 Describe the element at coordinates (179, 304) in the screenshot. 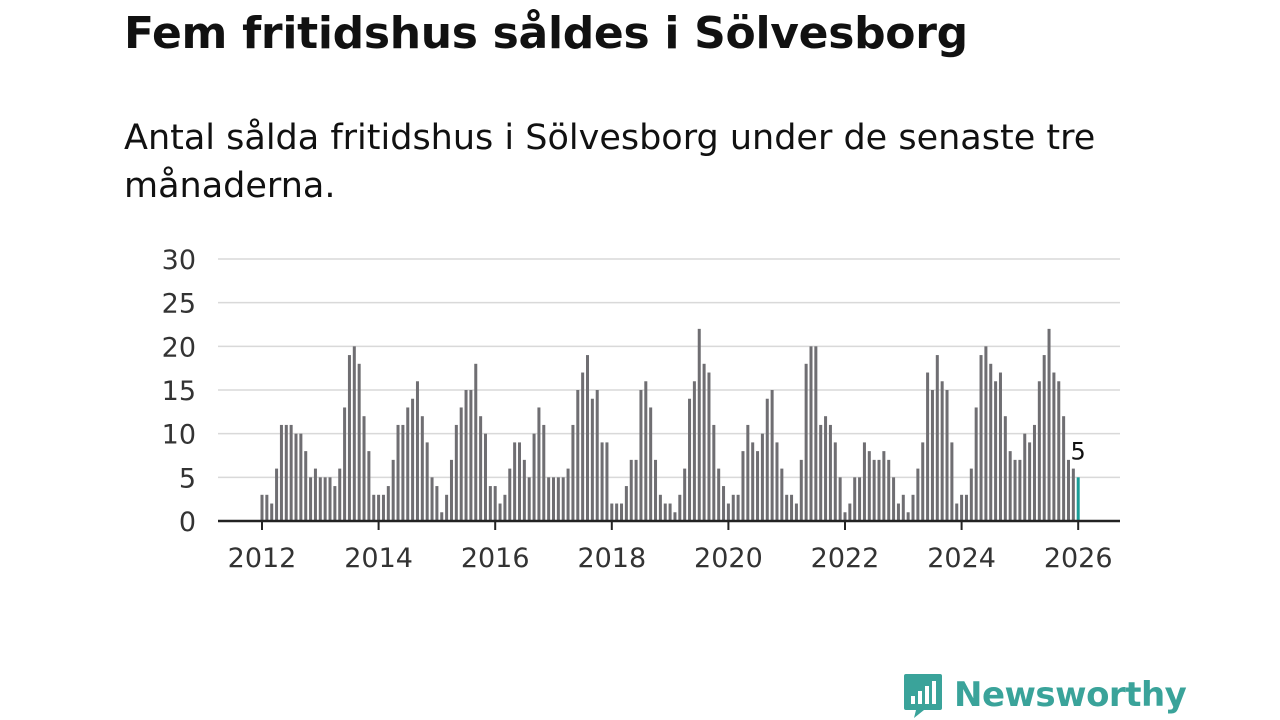

I see `y-tick-label: 25` at that location.